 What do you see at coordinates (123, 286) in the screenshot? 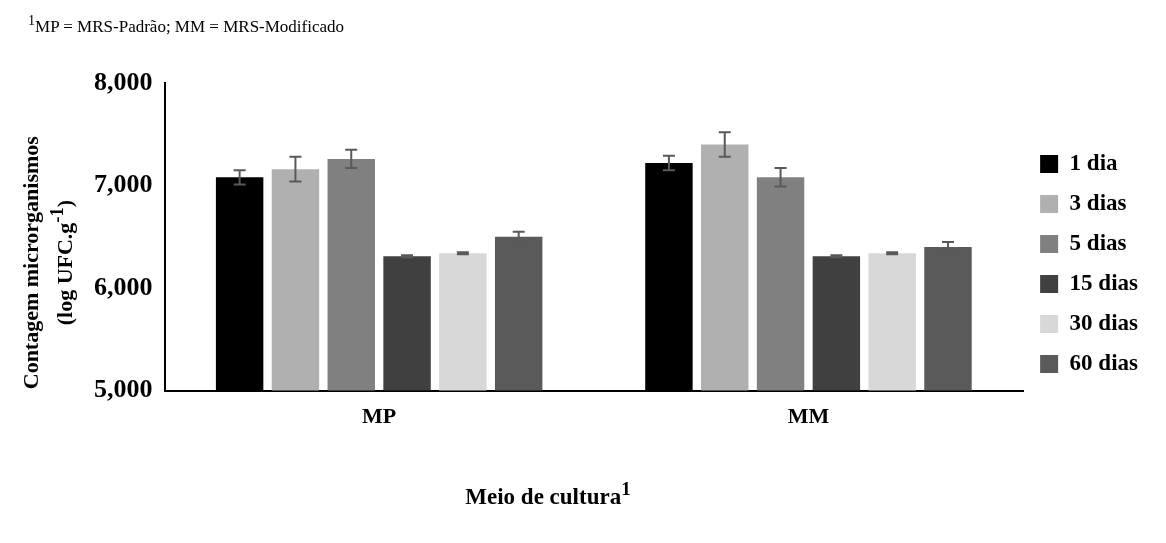
I see `y-tick-label: 6,000` at bounding box center [123, 286].